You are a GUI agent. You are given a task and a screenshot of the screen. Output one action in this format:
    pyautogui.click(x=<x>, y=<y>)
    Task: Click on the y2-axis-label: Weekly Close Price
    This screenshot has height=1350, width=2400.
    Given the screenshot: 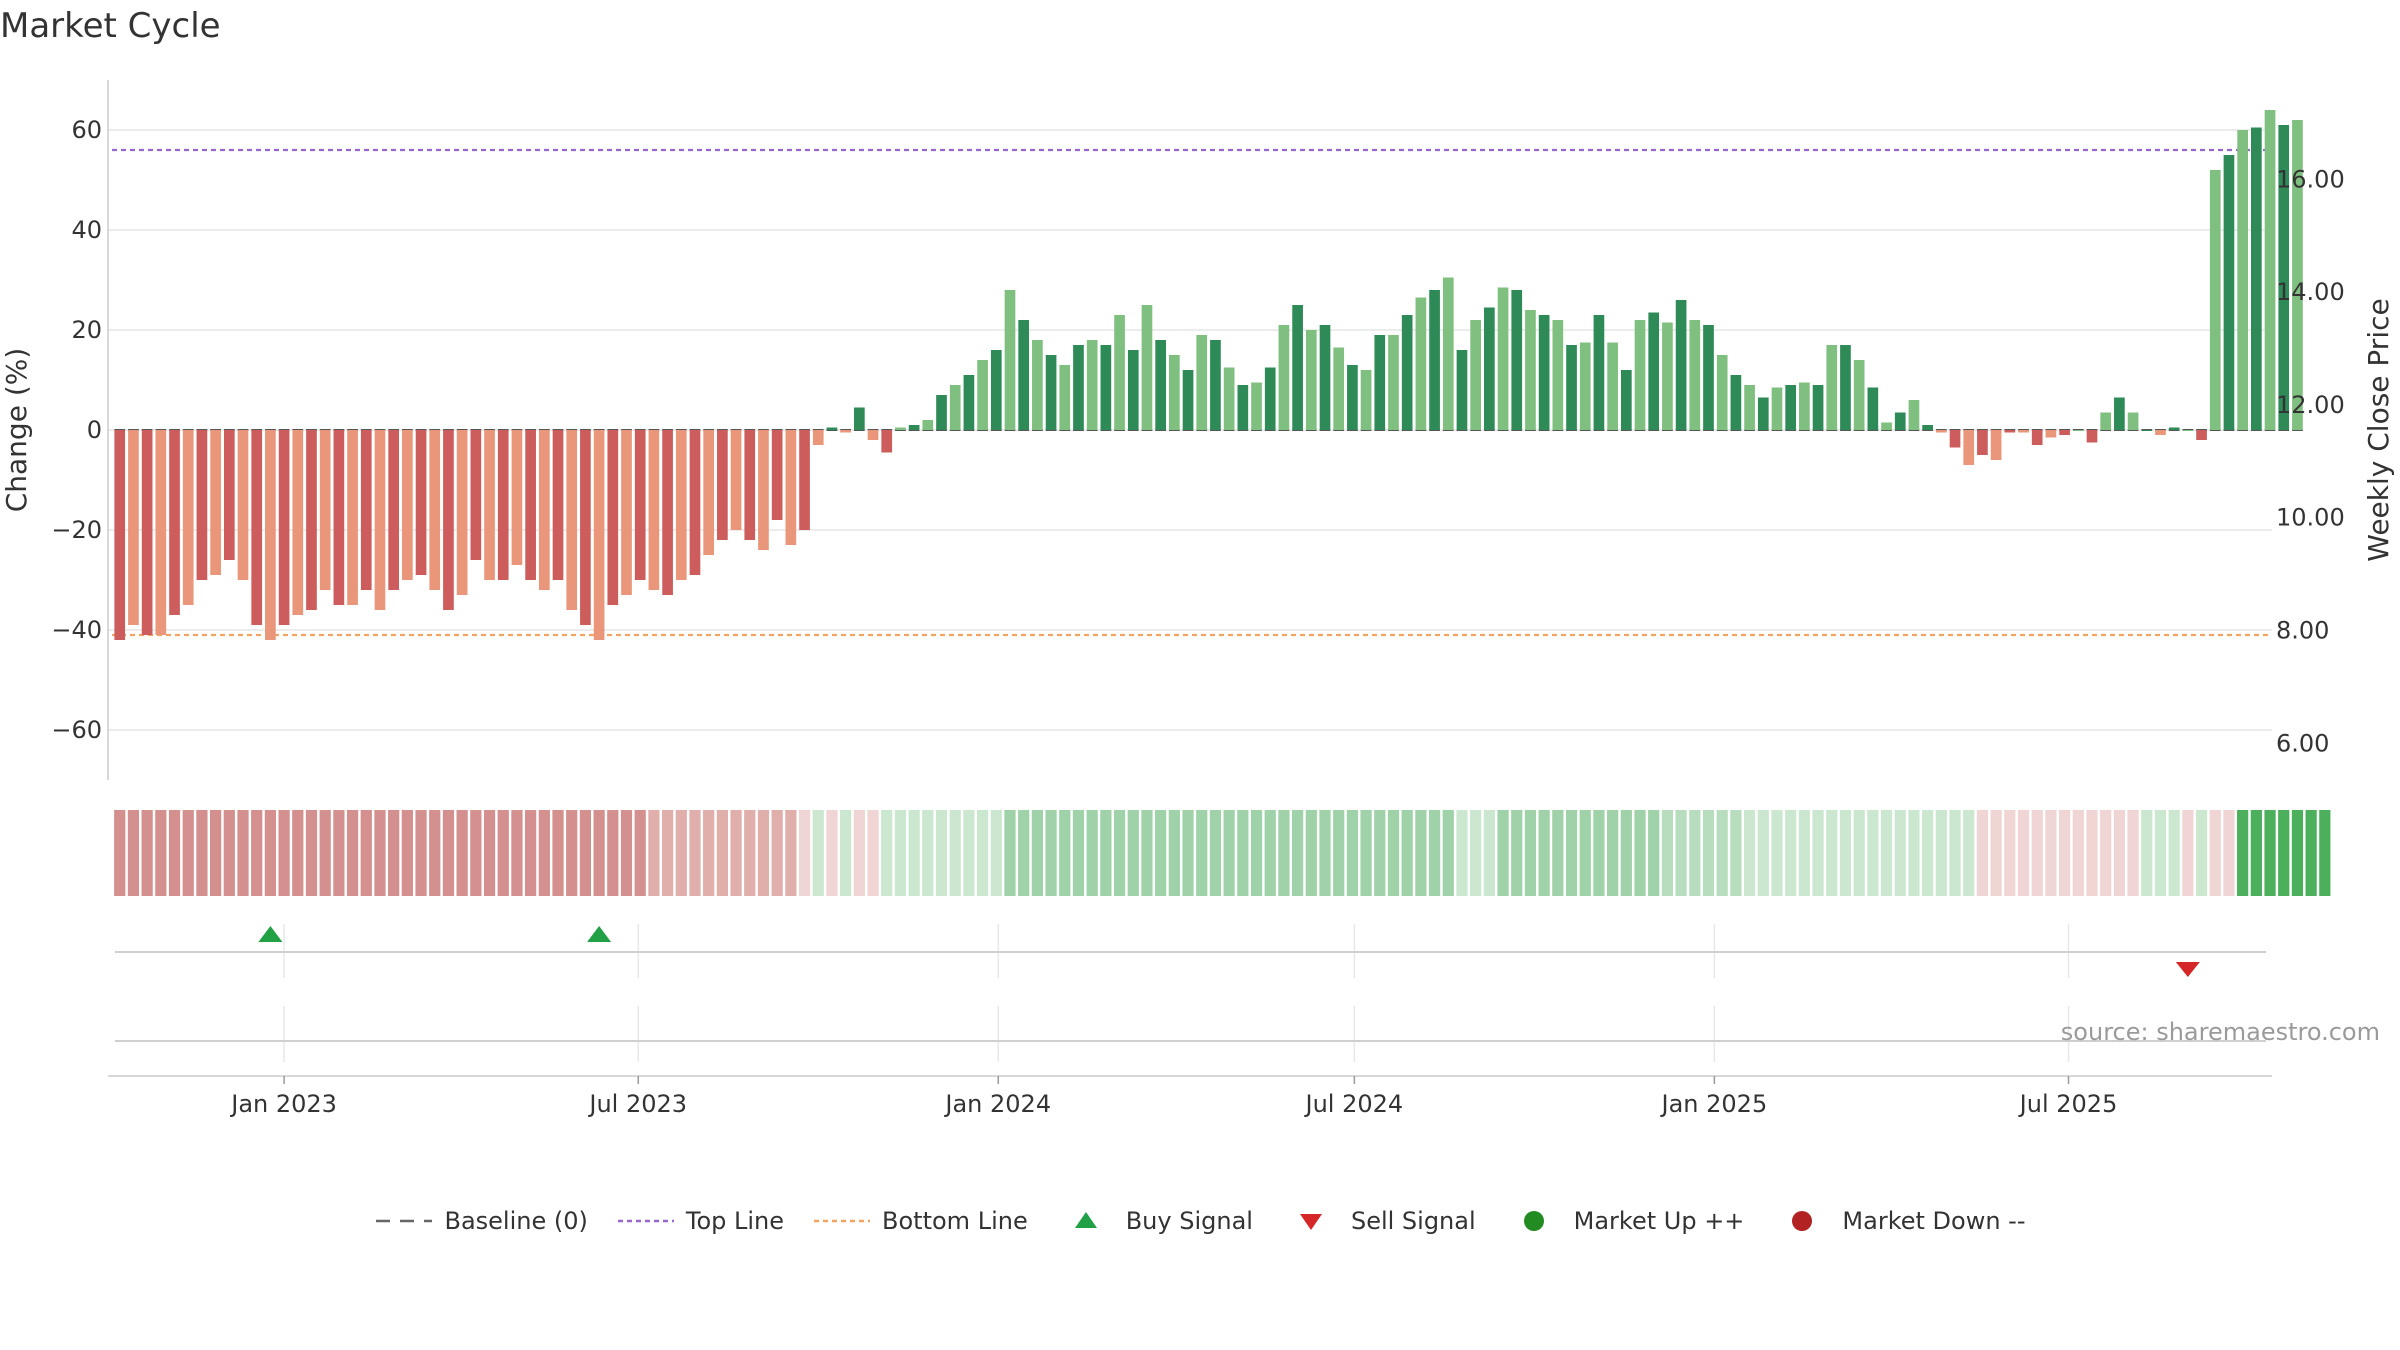 What is the action you would take?
    pyautogui.click(x=2378, y=429)
    